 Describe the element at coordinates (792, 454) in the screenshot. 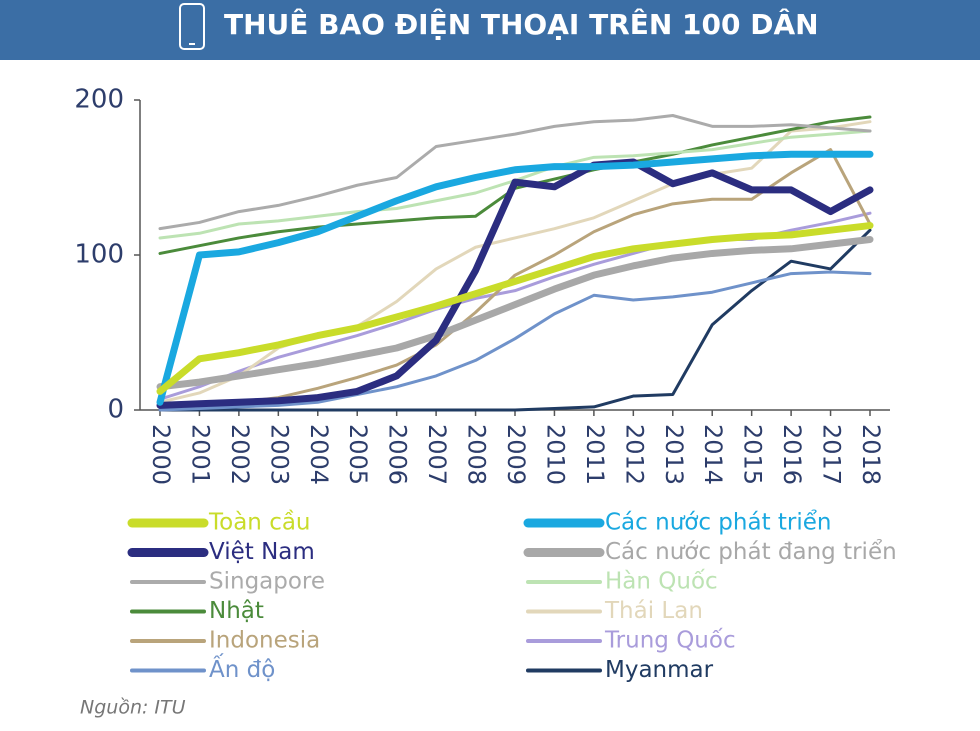

I see `x-tick-label: 2016` at that location.